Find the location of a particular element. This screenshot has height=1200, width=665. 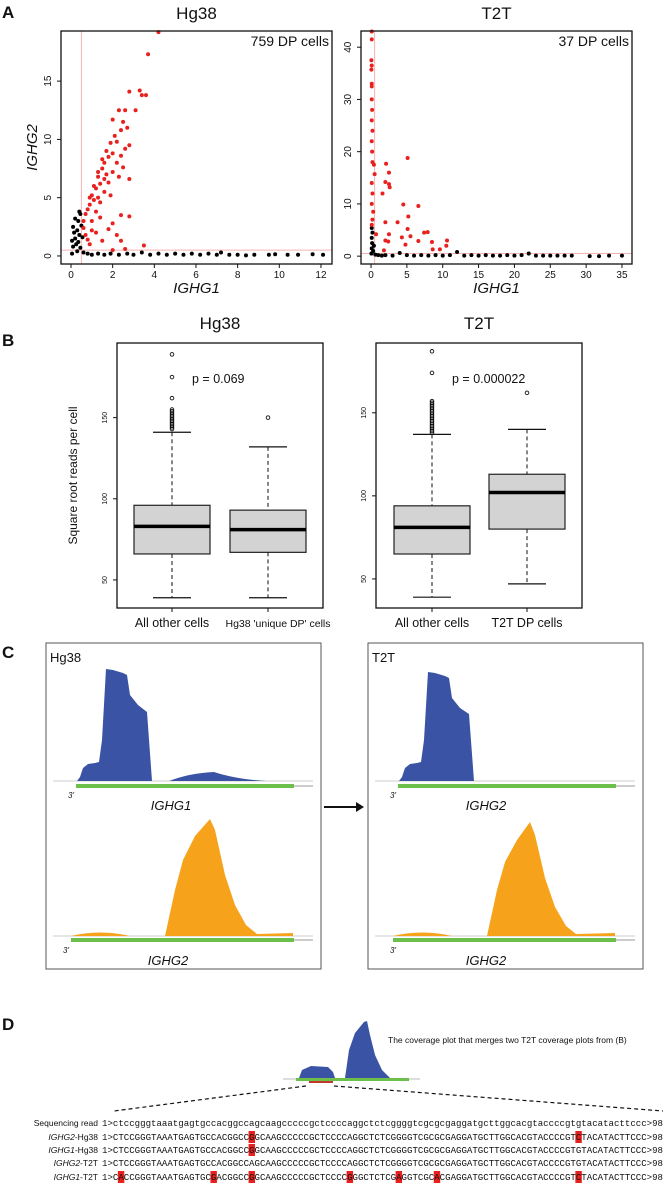

x-tick-label: 10 is located at coordinates (443, 275).